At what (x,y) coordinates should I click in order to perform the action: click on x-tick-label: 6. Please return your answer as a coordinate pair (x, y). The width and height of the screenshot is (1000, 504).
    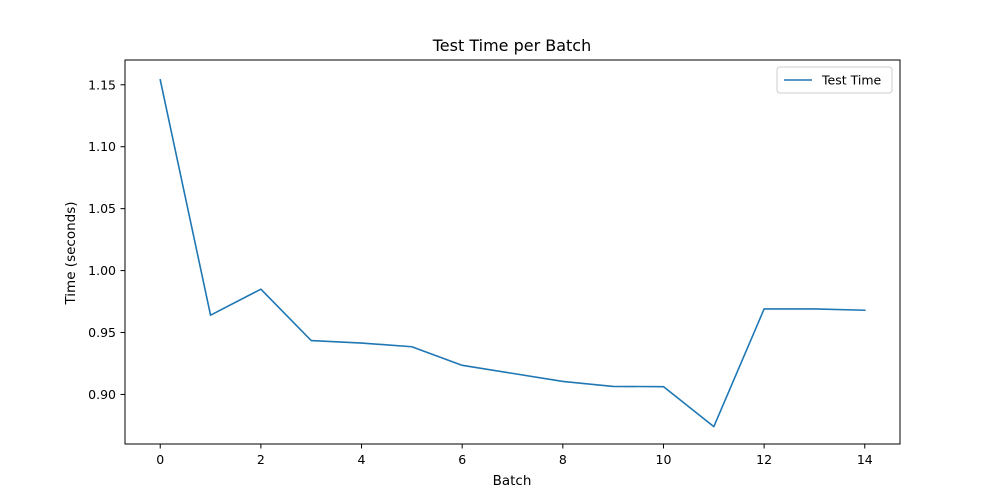
    Looking at the image, I should click on (462, 459).